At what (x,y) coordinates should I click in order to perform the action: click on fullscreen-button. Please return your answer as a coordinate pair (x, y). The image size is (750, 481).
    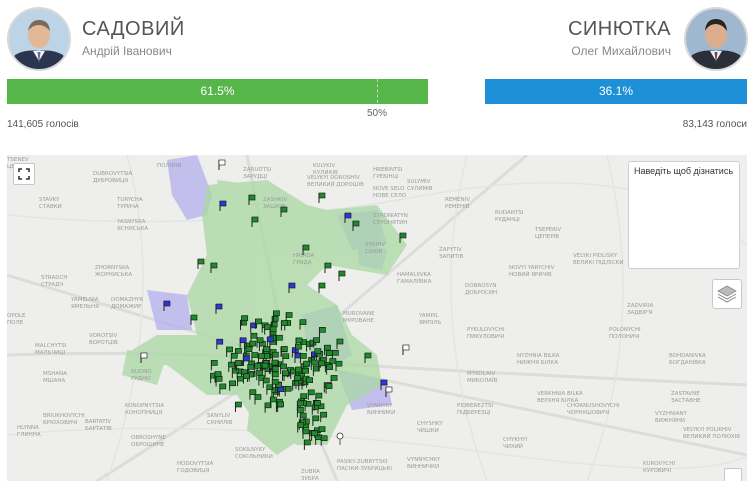
    Looking at the image, I should click on (24, 174).